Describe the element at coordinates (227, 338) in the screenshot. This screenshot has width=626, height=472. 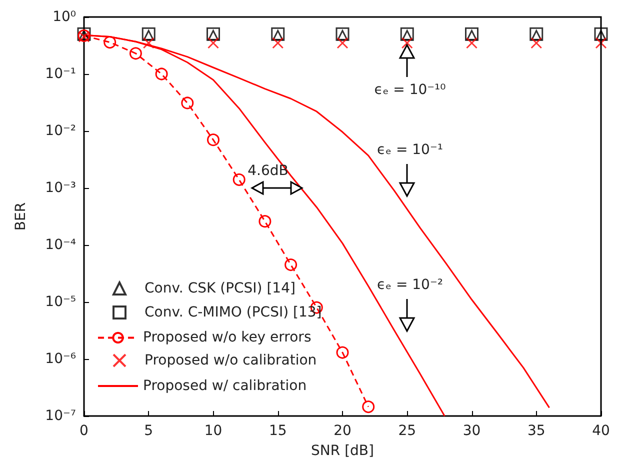
I see `legend-label: Proposed w/o key errors` at that location.